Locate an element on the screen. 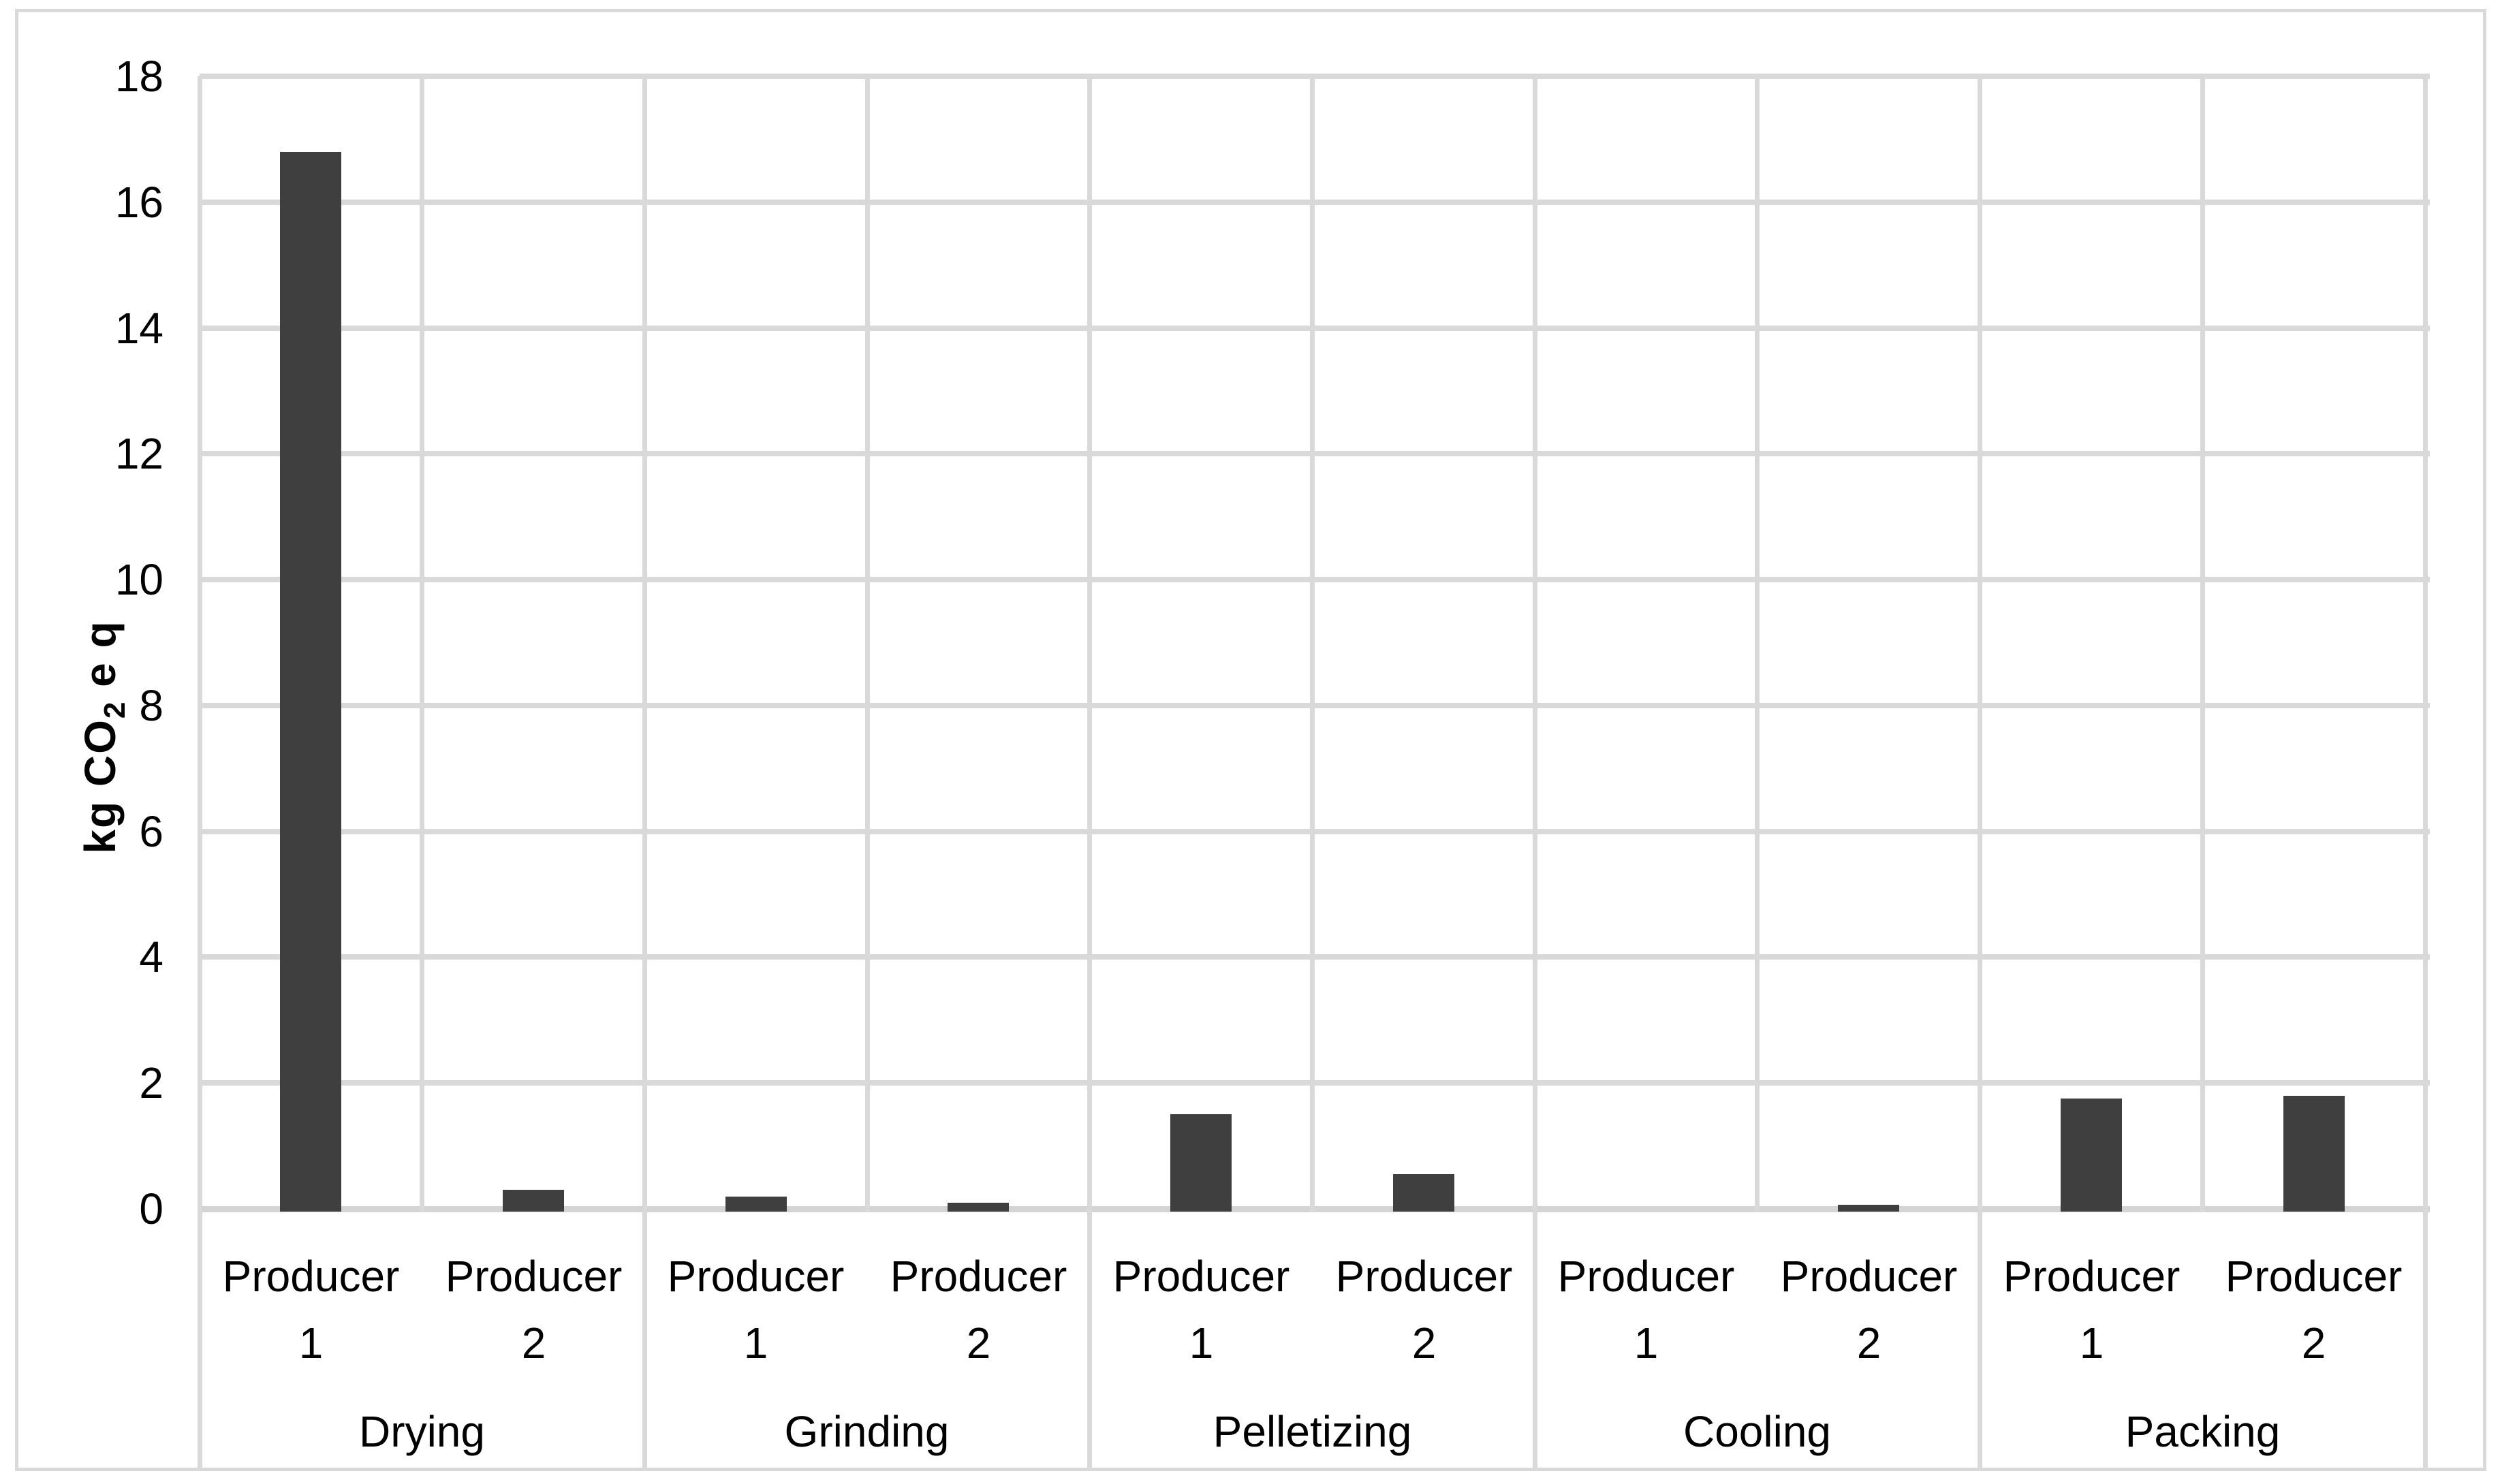 The height and width of the screenshot is (1484, 2500). y-tick-label: 10 is located at coordinates (138, 579).